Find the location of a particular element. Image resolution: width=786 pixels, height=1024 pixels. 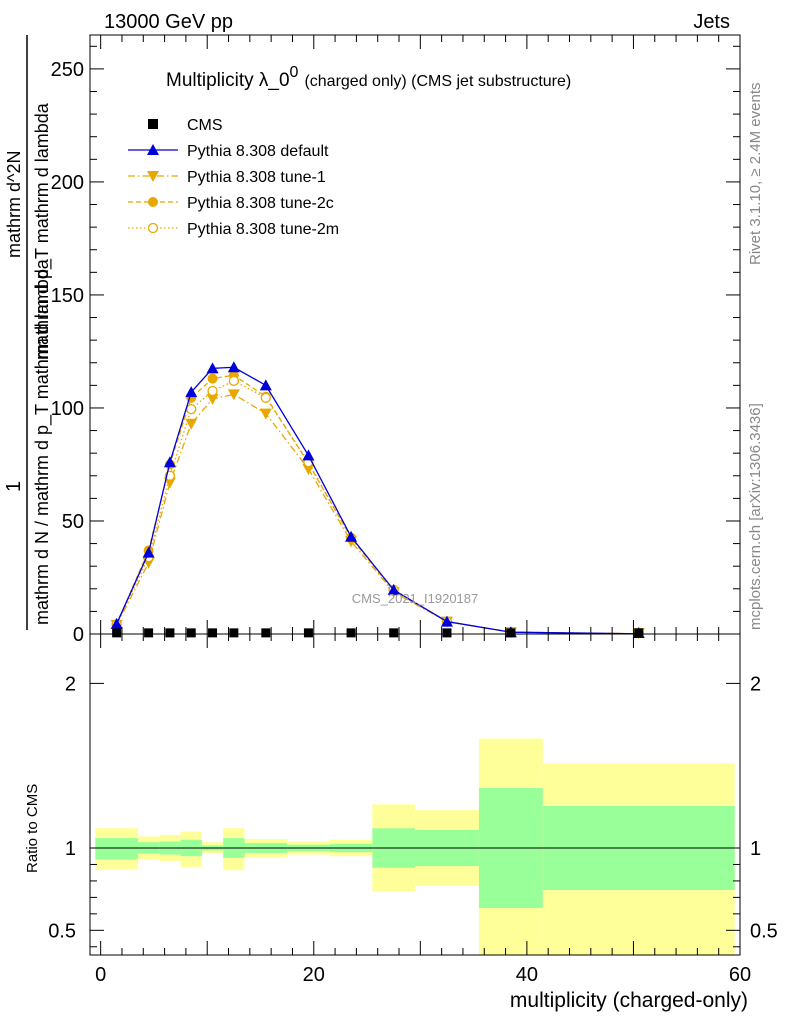

legend-label: Pythia 8.308 tune-2c is located at coordinates (260, 203).